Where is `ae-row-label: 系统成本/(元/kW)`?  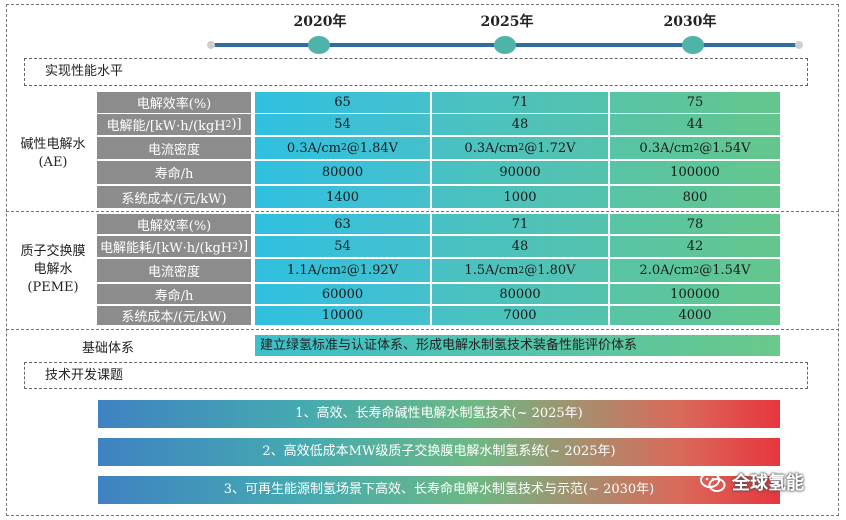
ae-row-label: 系统成本/(元/kW) is located at coordinates (174, 197).